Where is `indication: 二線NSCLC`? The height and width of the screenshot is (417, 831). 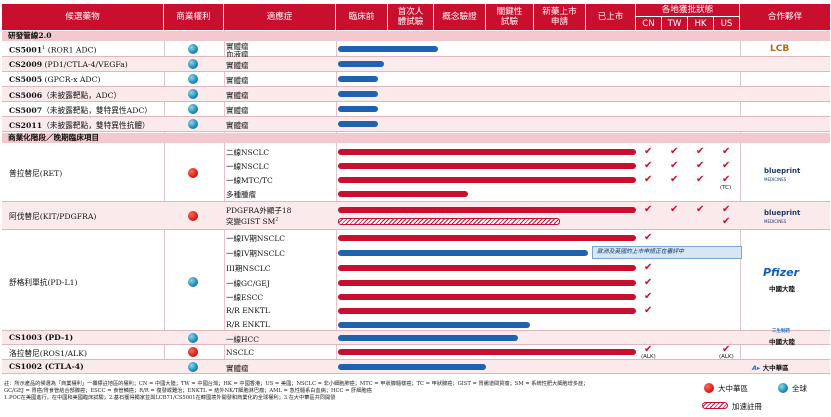
indication: 二線NSCLC is located at coordinates (248, 152).